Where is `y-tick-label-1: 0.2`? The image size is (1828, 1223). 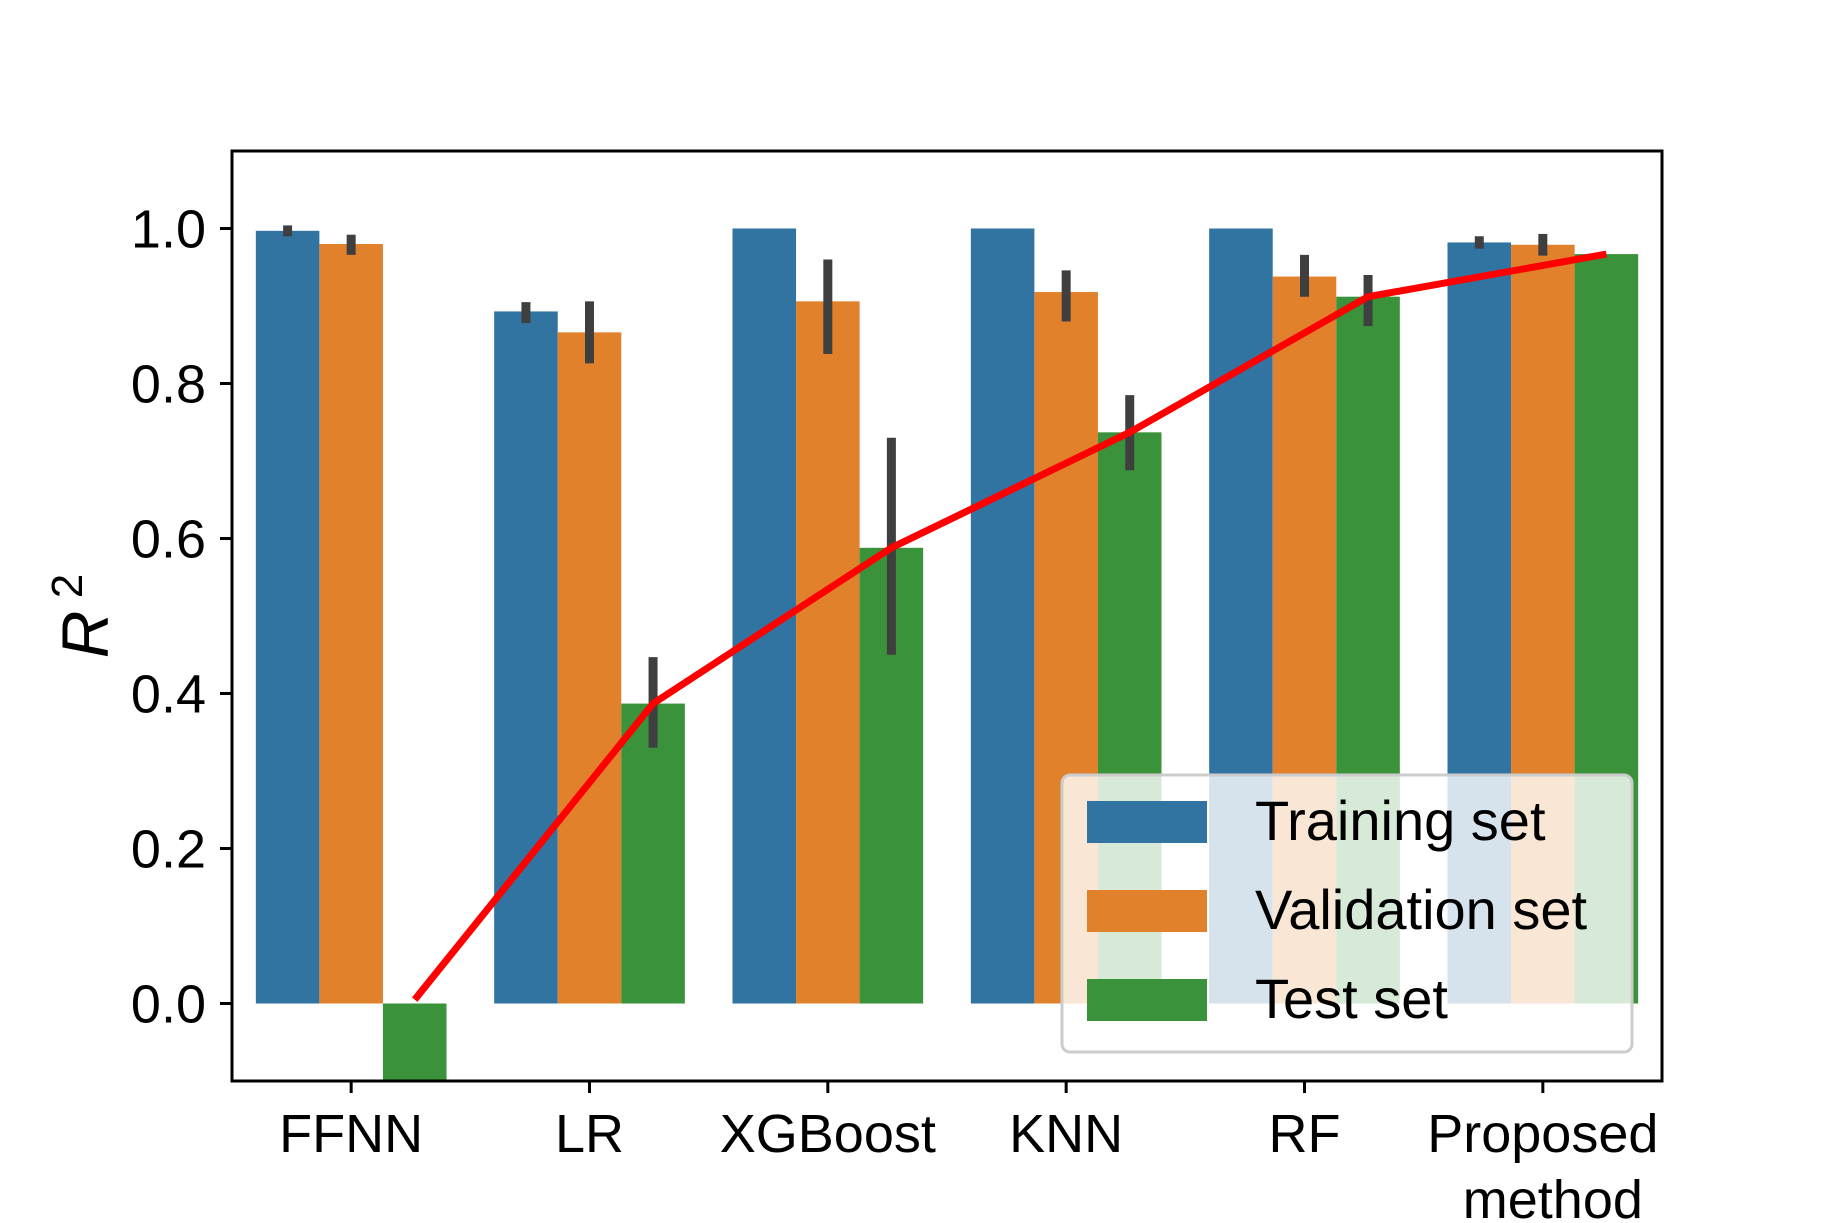 y-tick-label-1: 0.2 is located at coordinates (168, 850).